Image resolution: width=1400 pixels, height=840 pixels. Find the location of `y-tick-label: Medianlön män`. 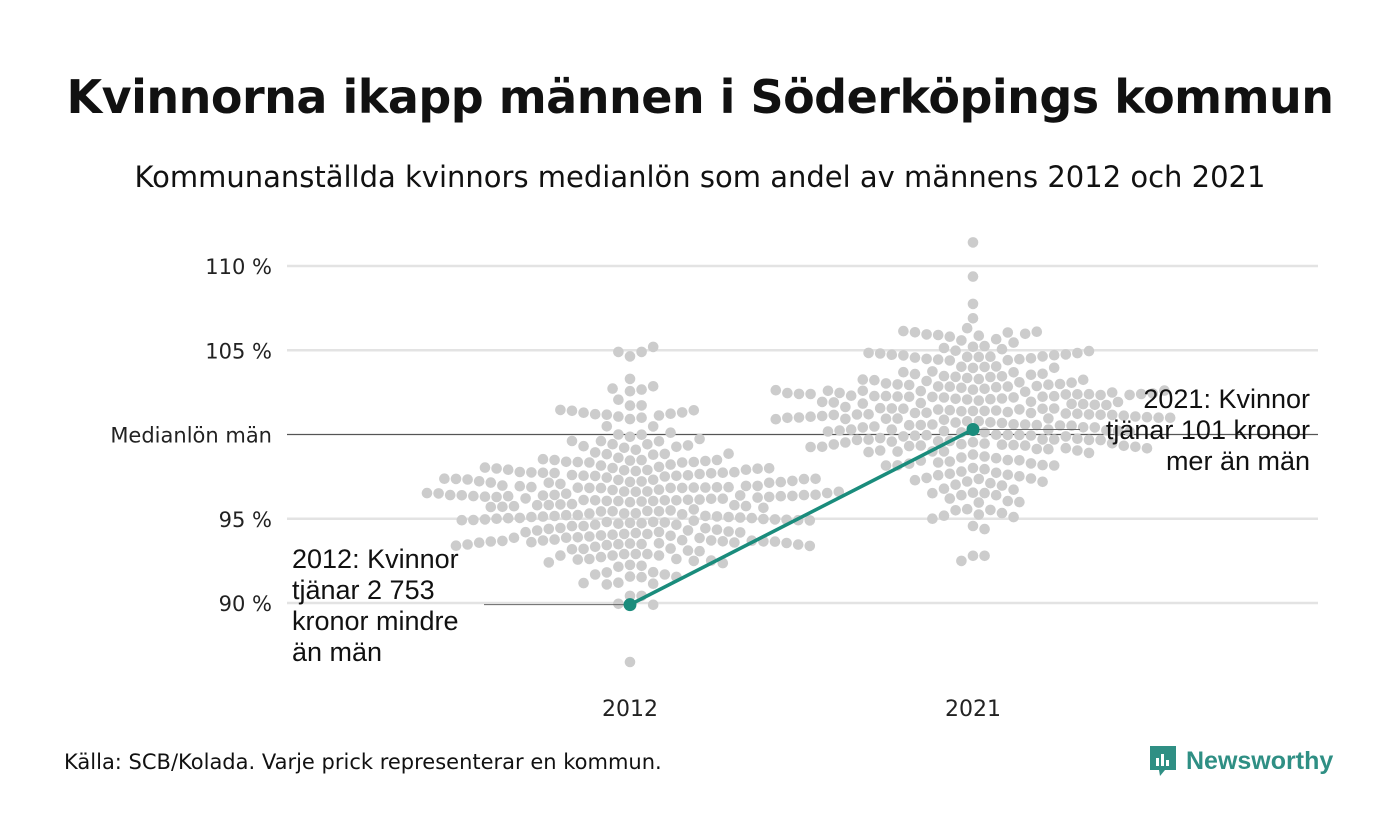

y-tick-label: Medianlön män is located at coordinates (191, 436).